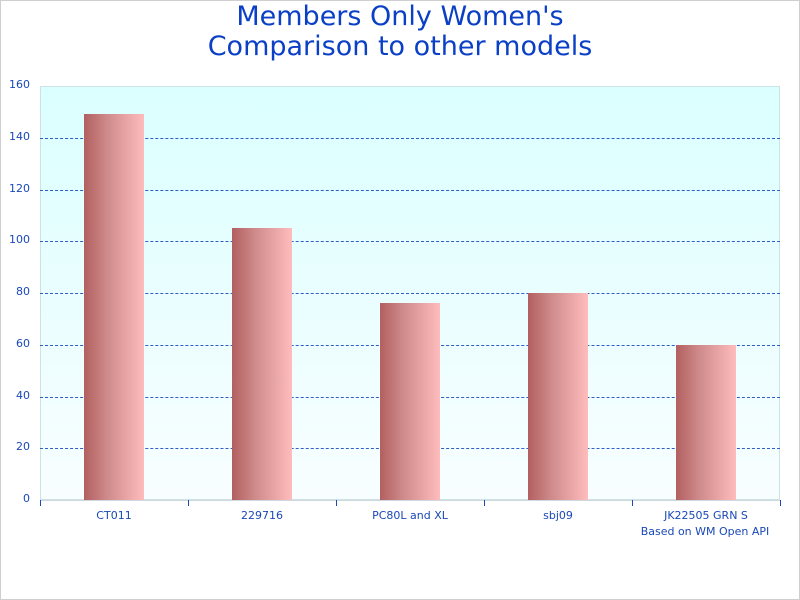 Image resolution: width=800 pixels, height=600 pixels. Describe the element at coordinates (558, 396) in the screenshot. I see `bar-sbj09` at that location.